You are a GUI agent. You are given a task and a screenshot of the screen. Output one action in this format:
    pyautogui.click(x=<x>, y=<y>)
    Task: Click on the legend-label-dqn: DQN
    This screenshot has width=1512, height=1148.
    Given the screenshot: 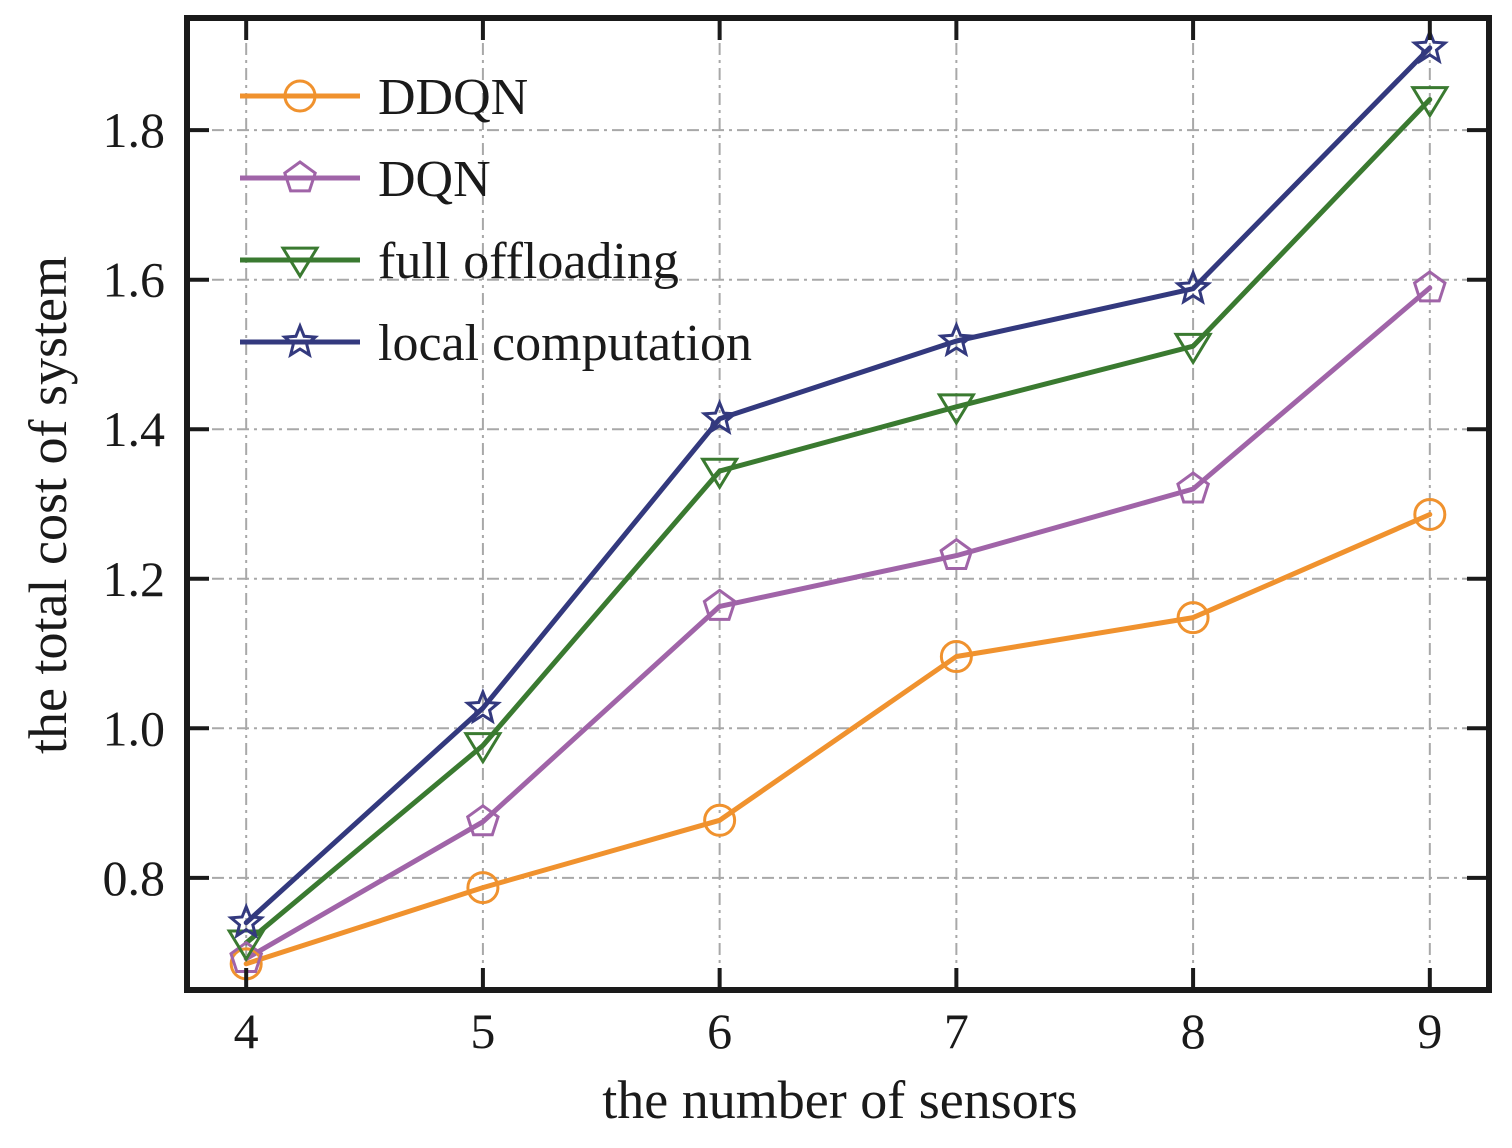 What is the action you would take?
    pyautogui.click(x=434, y=179)
    